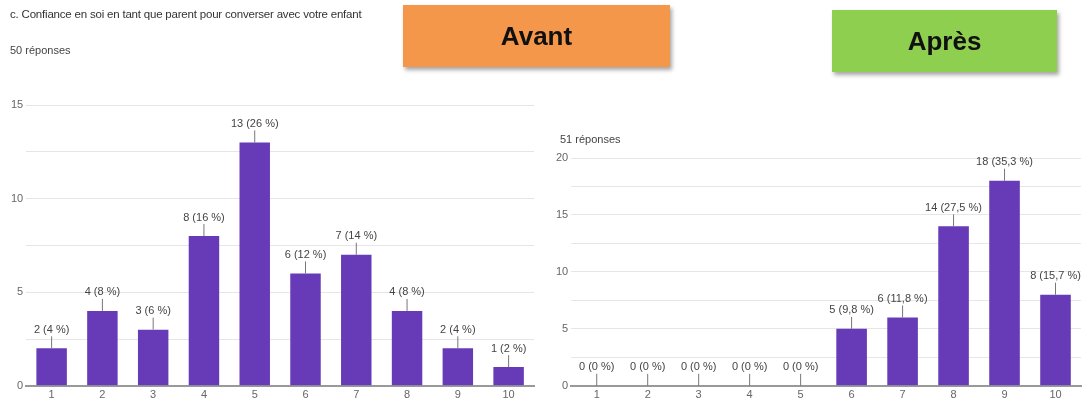 Image resolution: width=1087 pixels, height=409 pixels. Describe the element at coordinates (562, 157) in the screenshot. I see `y-tick-label: 20` at that location.